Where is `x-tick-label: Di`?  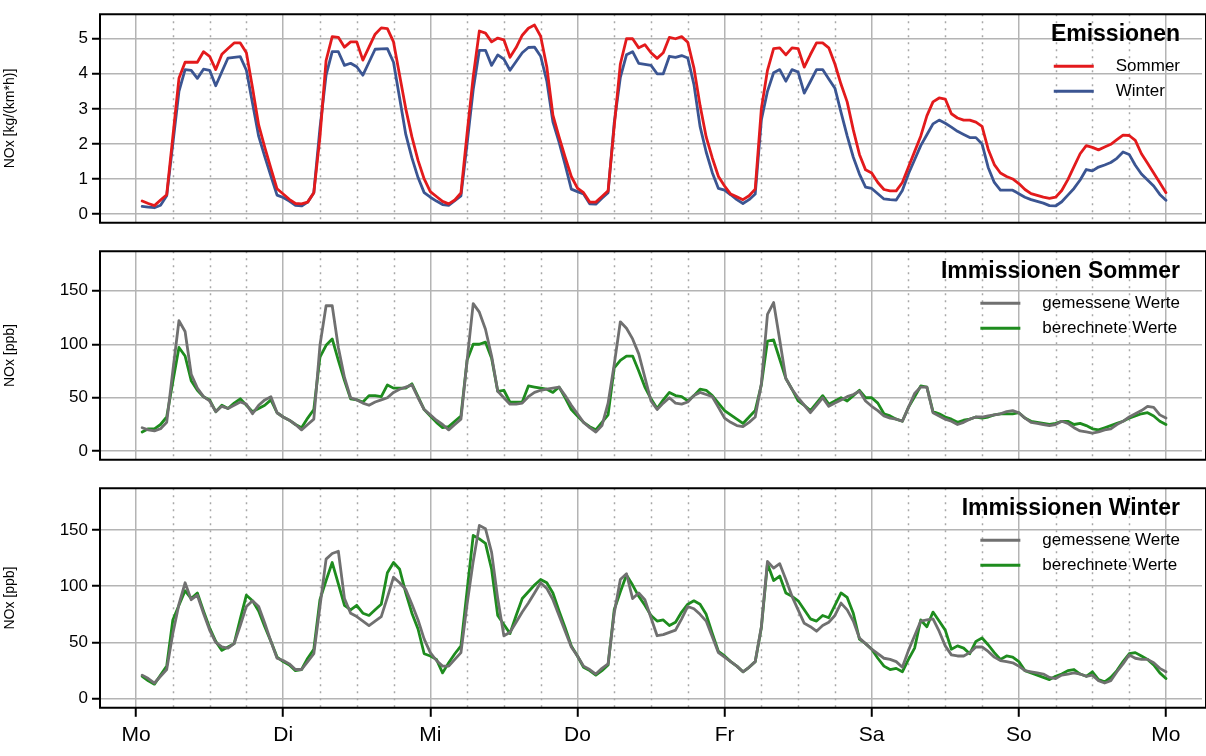 x-tick-label: Di is located at coordinates (283, 734).